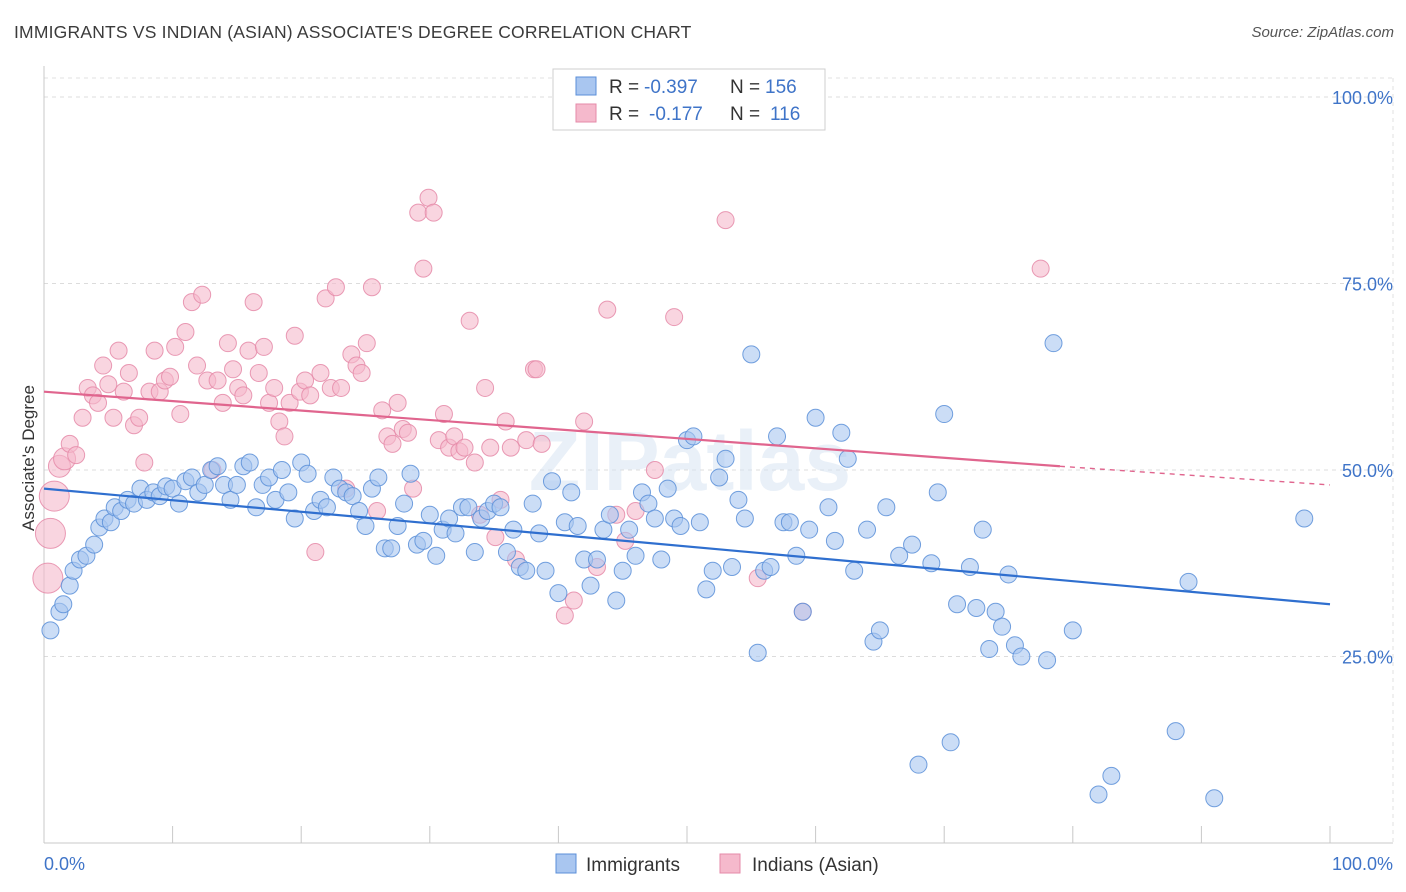  What do you see at coordinates (566, 863) in the screenshot?
I see `bottom-legend-swatch-immigrants` at bounding box center [566, 863].